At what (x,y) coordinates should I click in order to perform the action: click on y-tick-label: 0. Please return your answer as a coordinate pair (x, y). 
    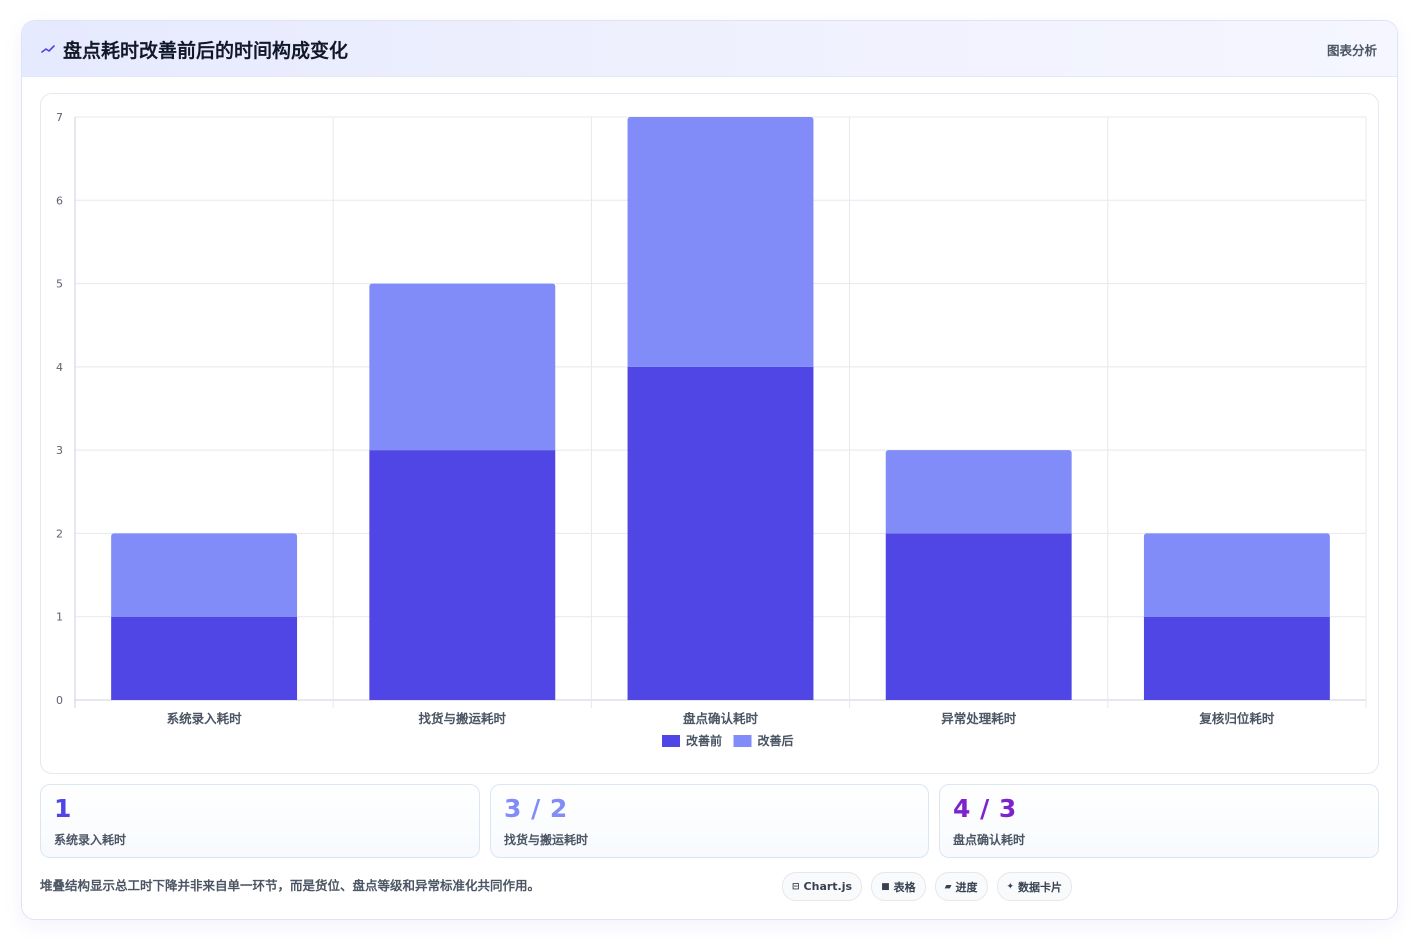
    Looking at the image, I should click on (59, 700).